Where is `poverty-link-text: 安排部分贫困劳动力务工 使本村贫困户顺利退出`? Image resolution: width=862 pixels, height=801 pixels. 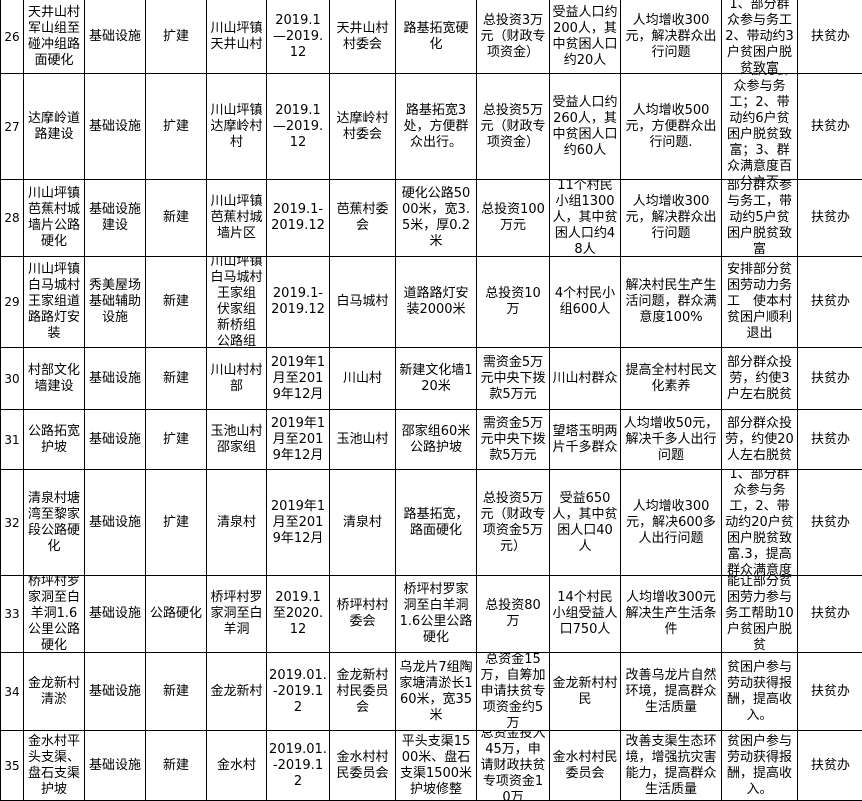
poverty-link-text: 安排部分贫困劳动力务工 使本村贫困户顺利退出 is located at coordinates (759, 302).